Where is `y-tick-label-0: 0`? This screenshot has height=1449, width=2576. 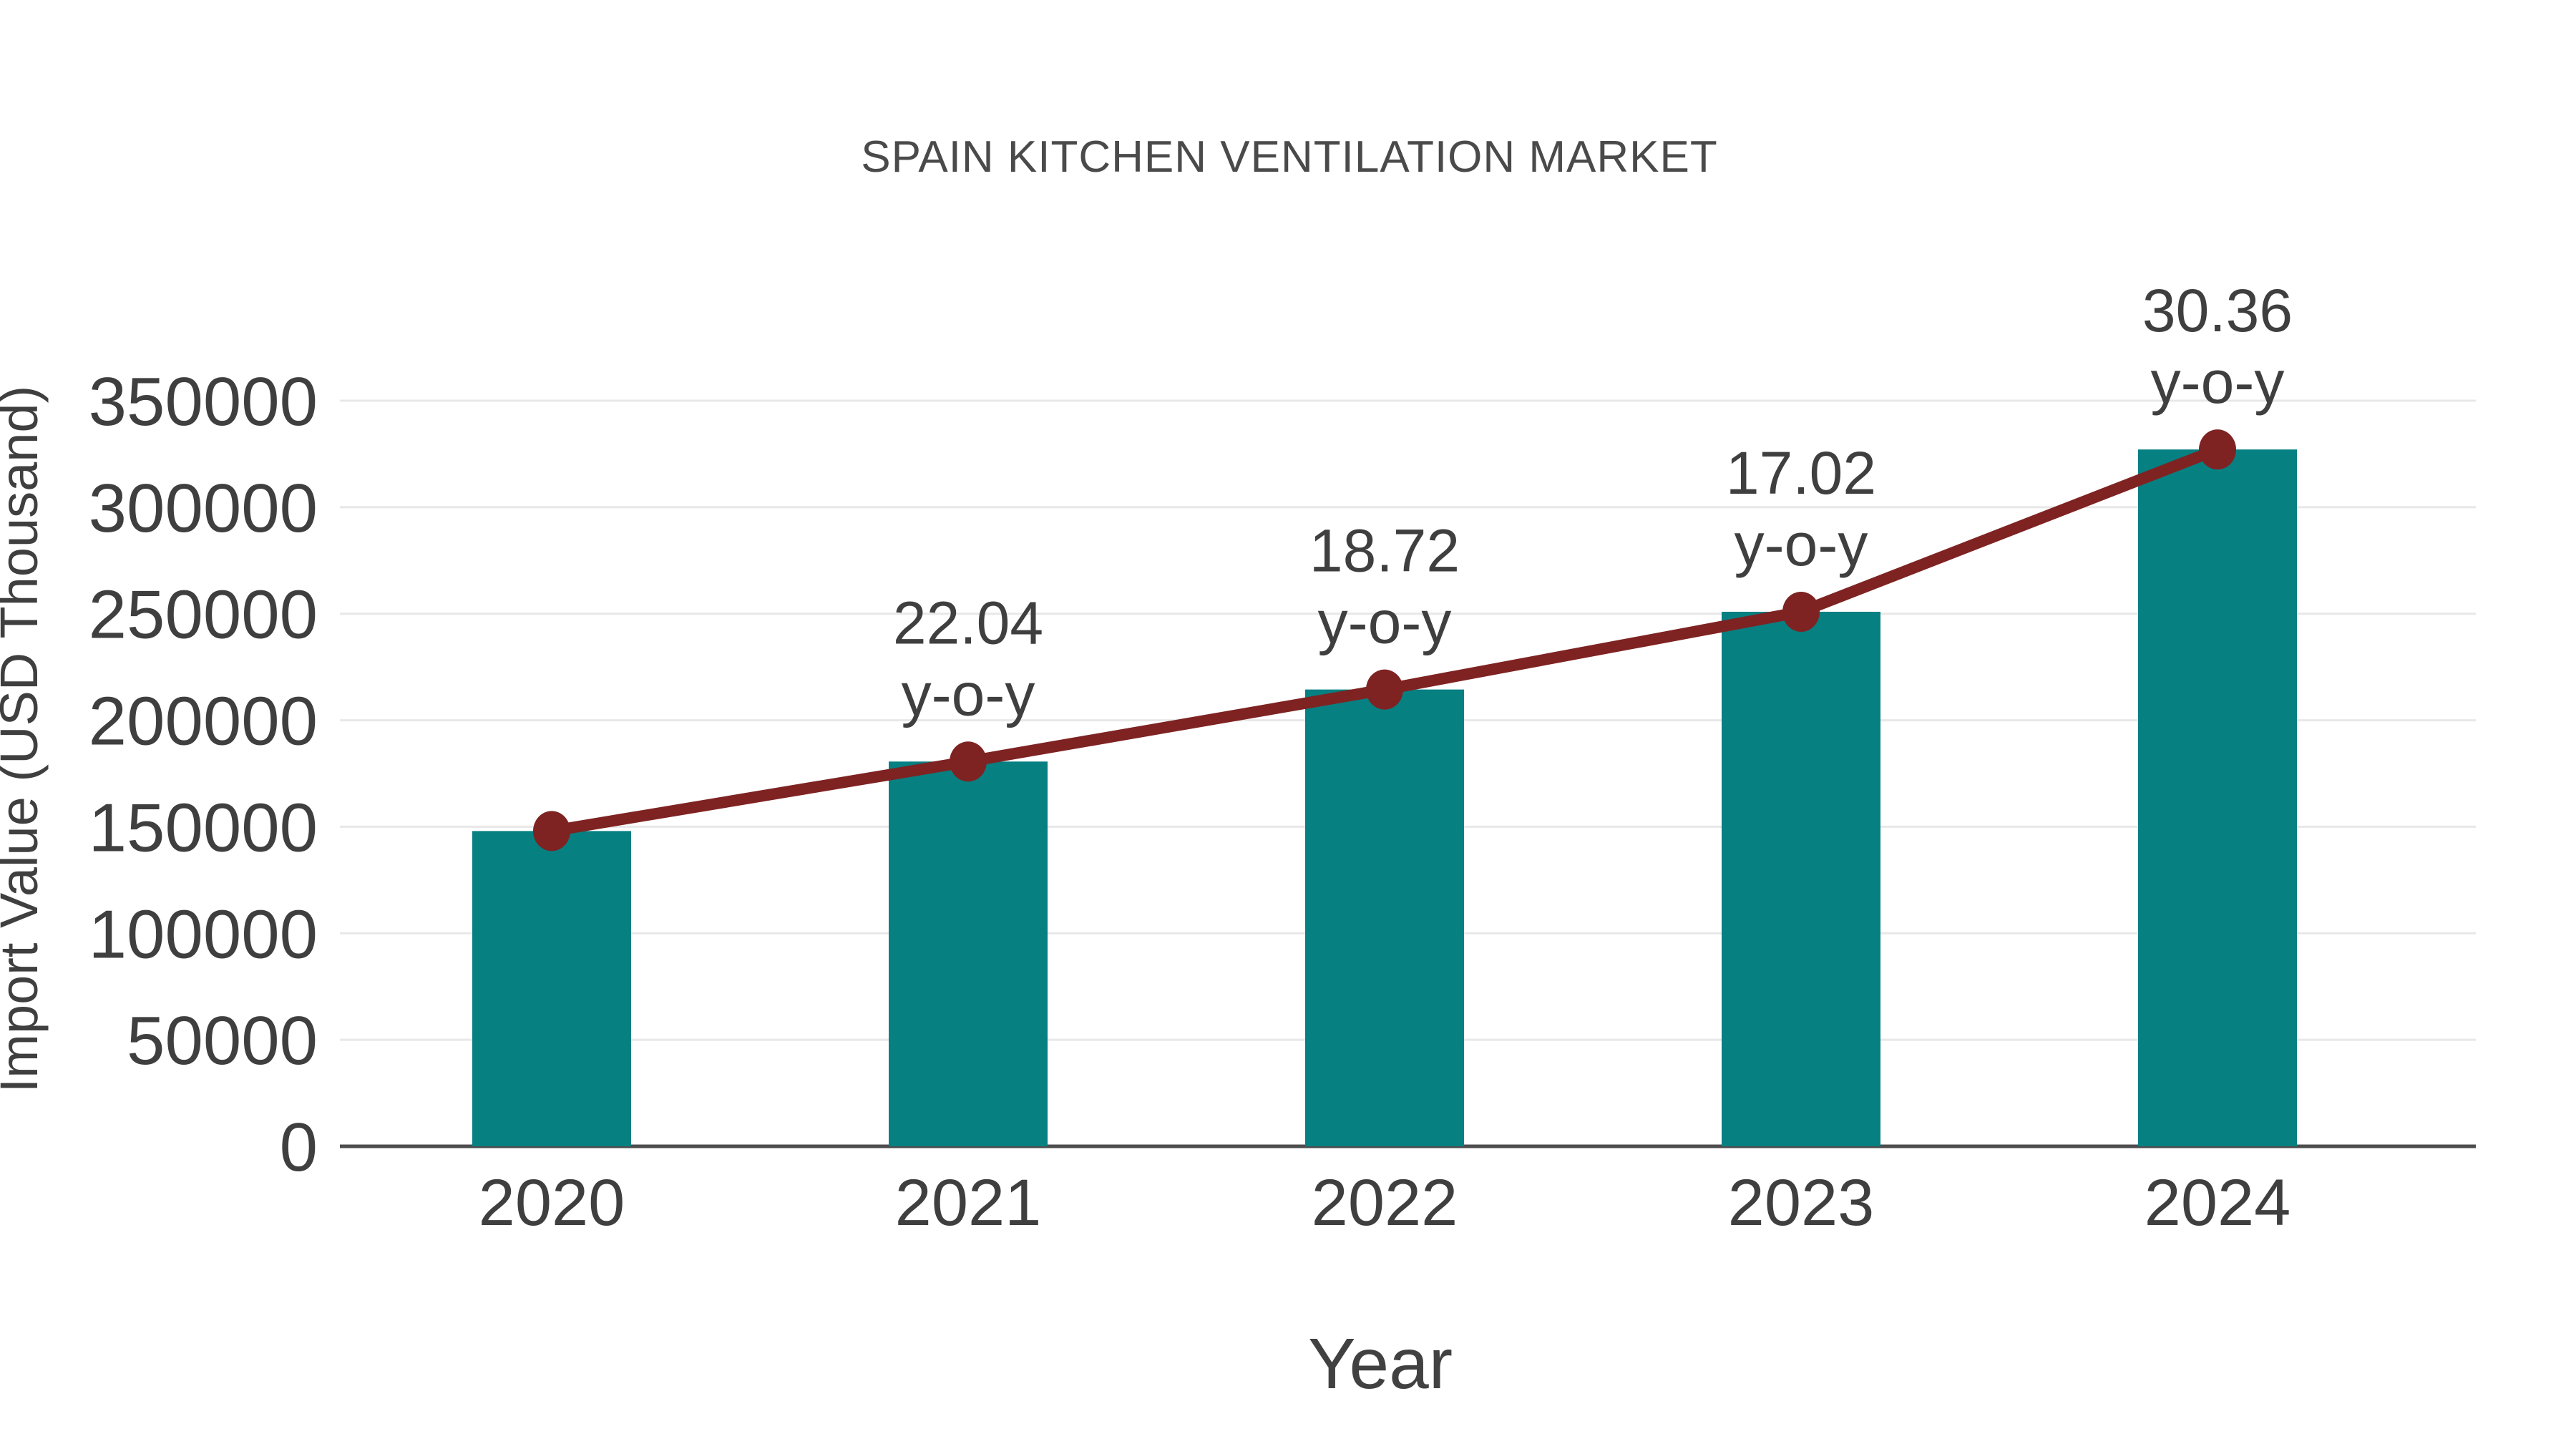 y-tick-label-0: 0 is located at coordinates (299, 1147).